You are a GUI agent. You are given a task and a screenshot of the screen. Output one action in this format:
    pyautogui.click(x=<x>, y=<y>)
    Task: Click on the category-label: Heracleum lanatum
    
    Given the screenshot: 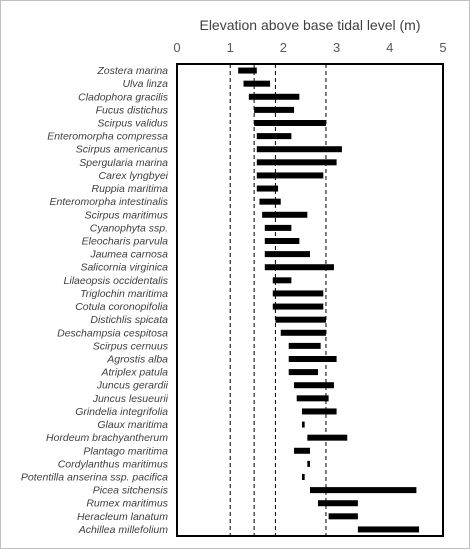 What is the action you would take?
    pyautogui.click(x=122, y=517)
    